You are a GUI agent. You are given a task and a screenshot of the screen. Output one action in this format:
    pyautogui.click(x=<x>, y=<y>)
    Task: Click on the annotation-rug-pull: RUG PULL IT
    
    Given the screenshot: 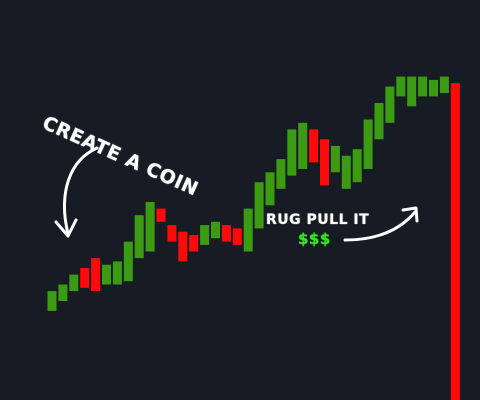 What is the action you would take?
    pyautogui.click(x=318, y=220)
    